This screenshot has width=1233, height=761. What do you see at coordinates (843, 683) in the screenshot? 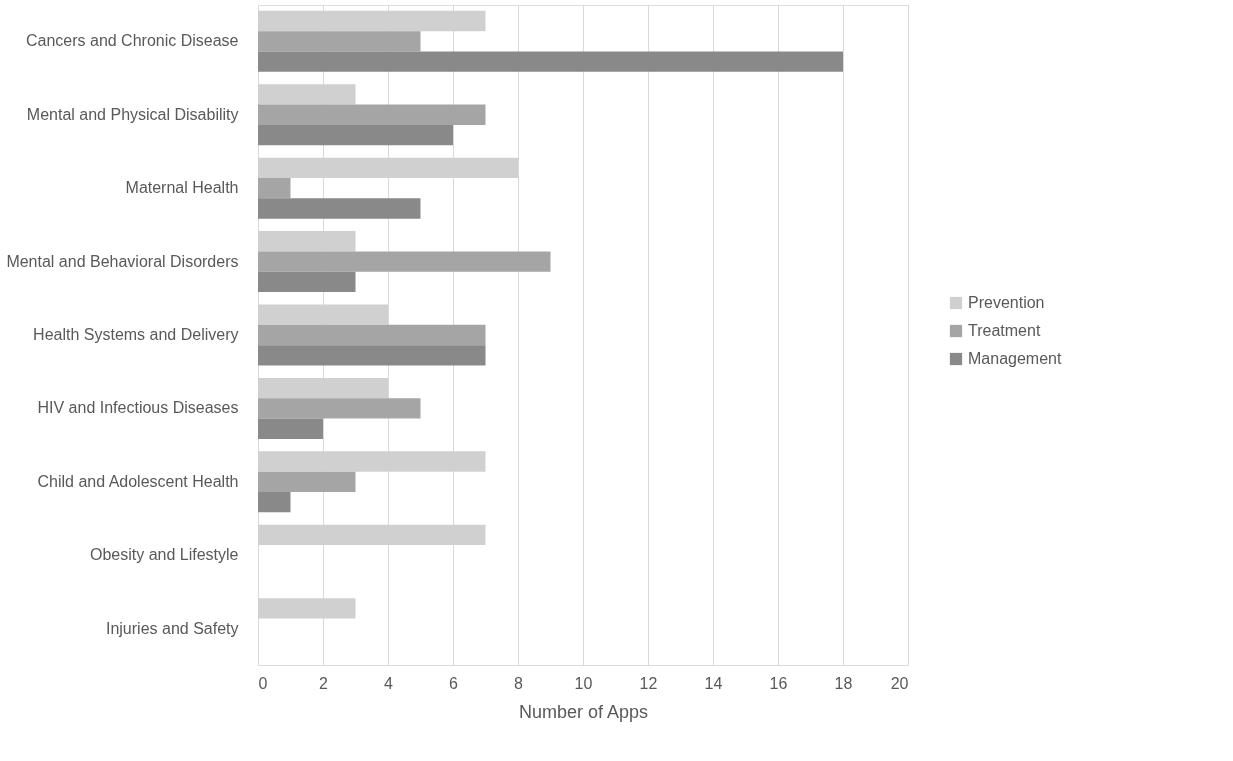
I see `x-tick-label: 18` at bounding box center [843, 683].